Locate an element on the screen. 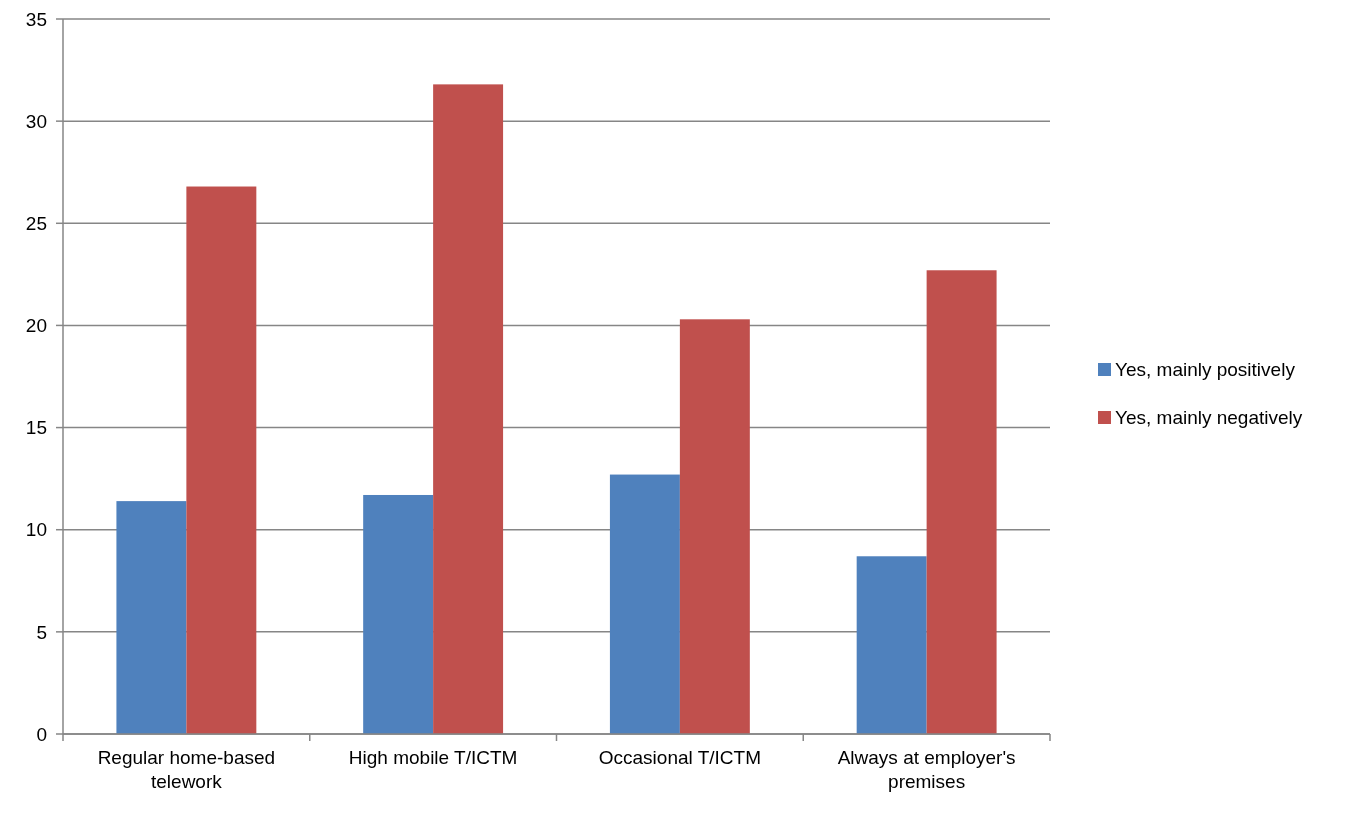  x-tick-label: High mobile T/ICTM is located at coordinates (433, 757).